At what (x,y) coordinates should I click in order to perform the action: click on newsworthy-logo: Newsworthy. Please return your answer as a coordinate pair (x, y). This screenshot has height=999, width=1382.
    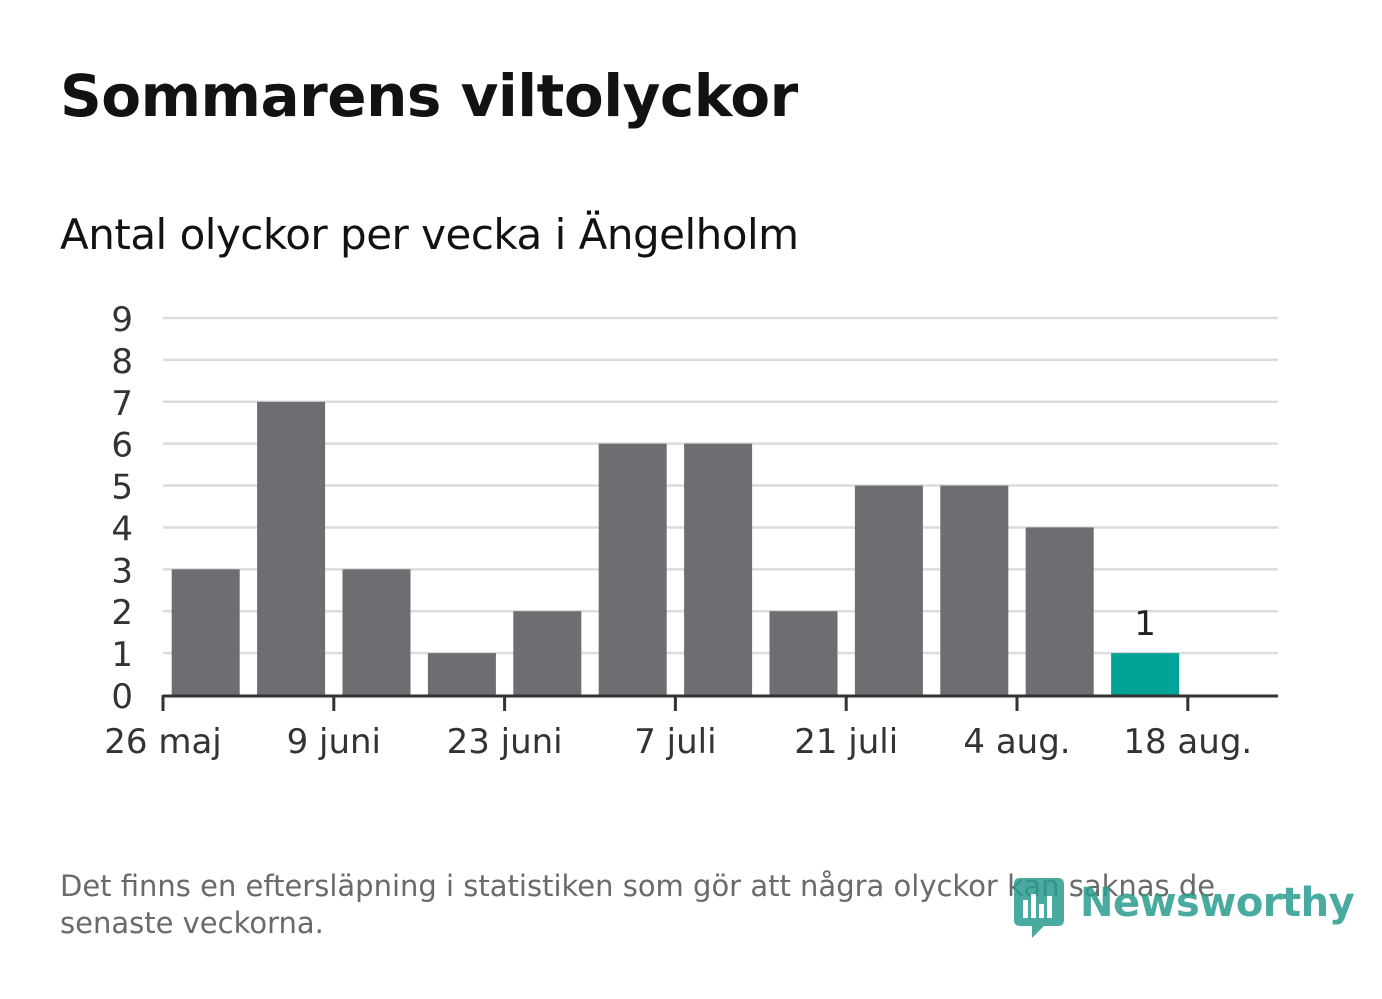
    Looking at the image, I should click on (1182, 911).